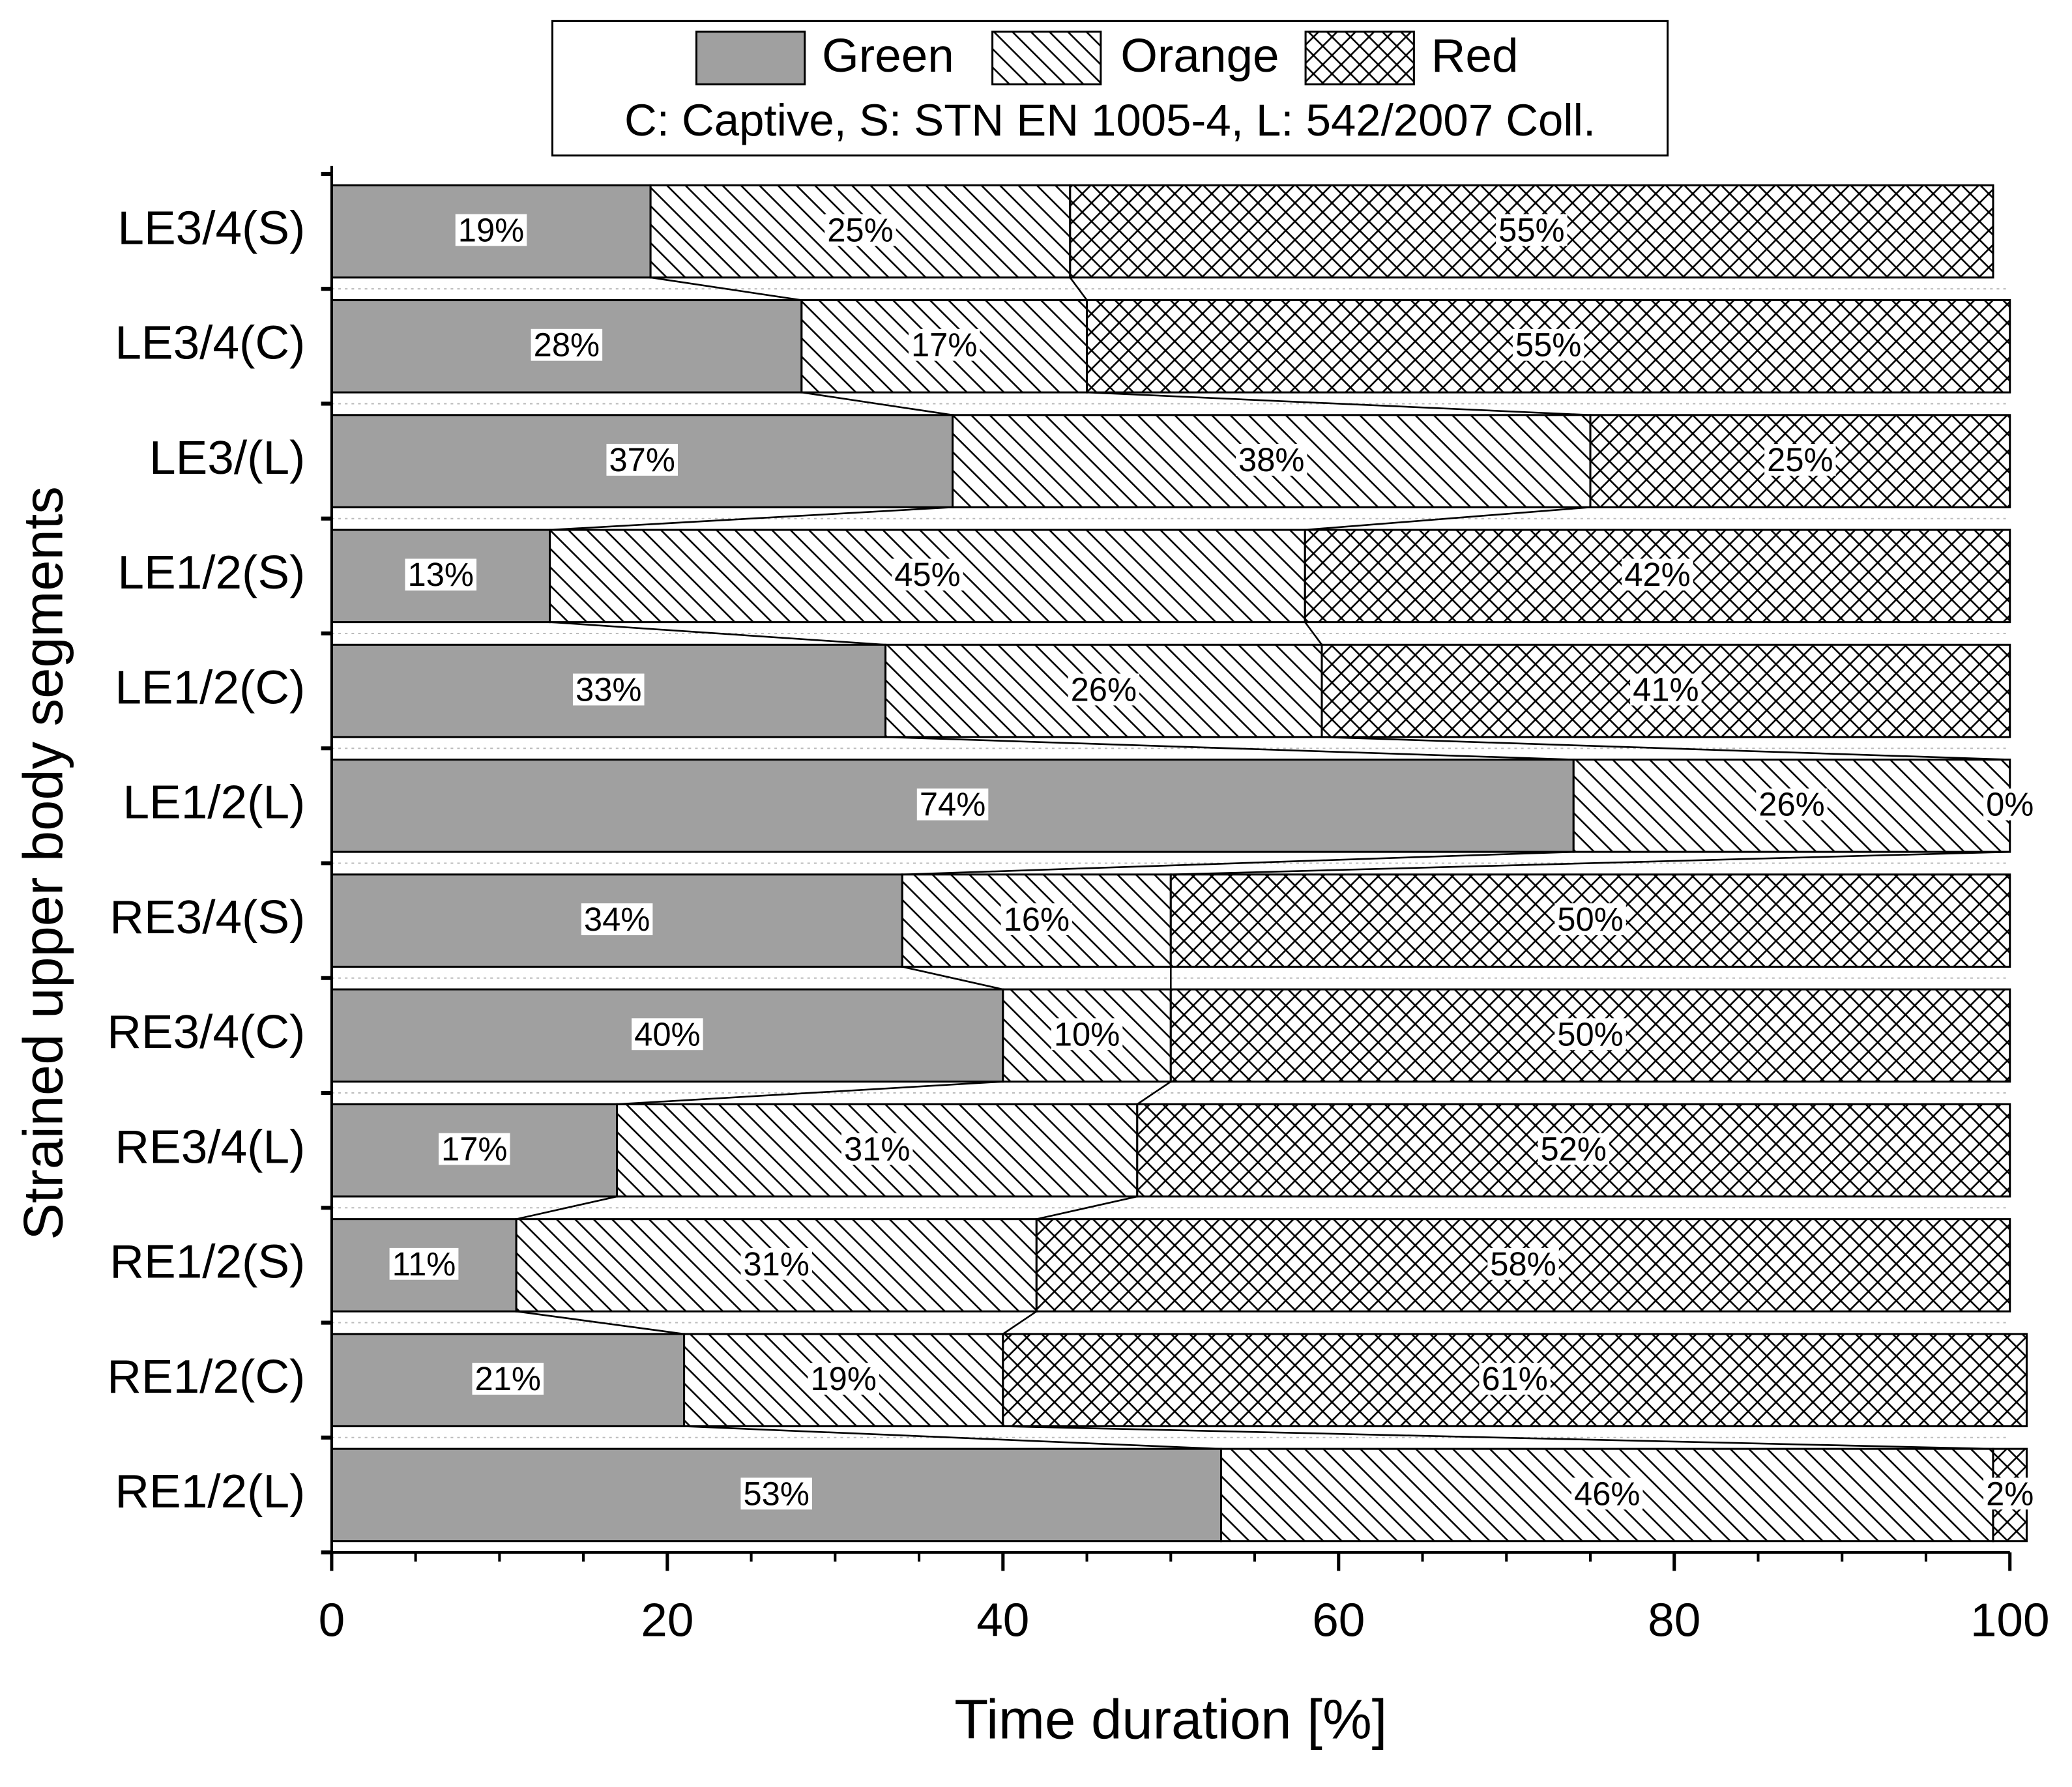 This screenshot has height=1787, width=2072. Describe the element at coordinates (1791, 804) in the screenshot. I see `data-label: 26%` at that location.